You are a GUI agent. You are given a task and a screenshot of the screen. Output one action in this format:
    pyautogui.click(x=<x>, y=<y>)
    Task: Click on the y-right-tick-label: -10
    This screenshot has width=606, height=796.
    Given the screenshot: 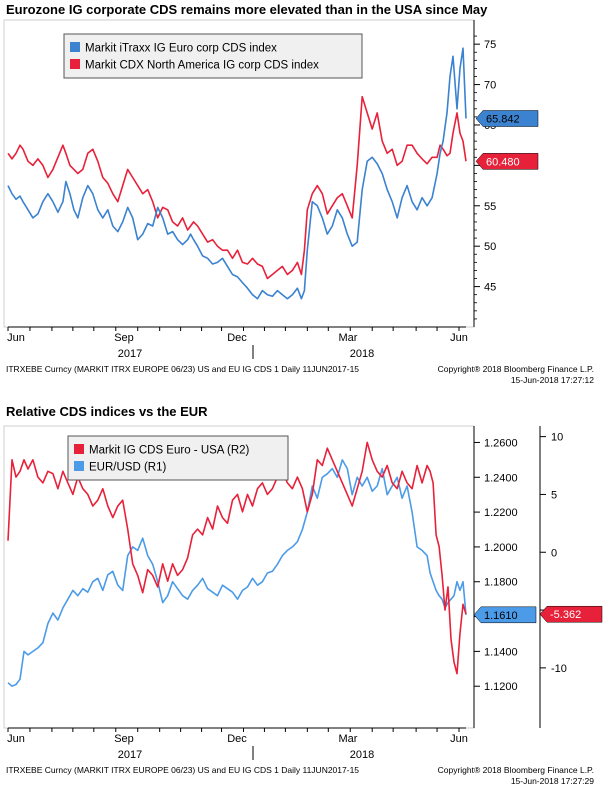 What is the action you would take?
    pyautogui.click(x=559, y=669)
    